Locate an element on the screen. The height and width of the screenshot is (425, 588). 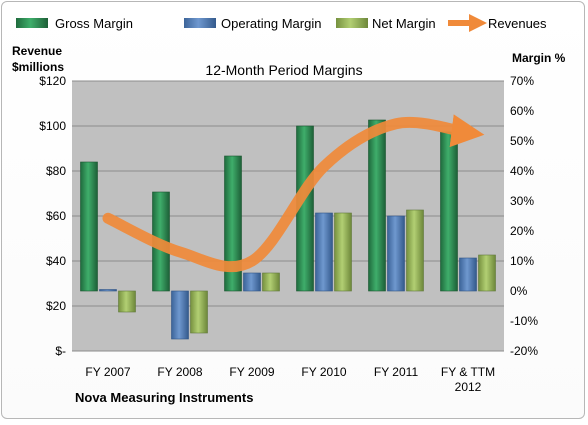
chart-title: 12-Month Period Margins is located at coordinates (283, 70).